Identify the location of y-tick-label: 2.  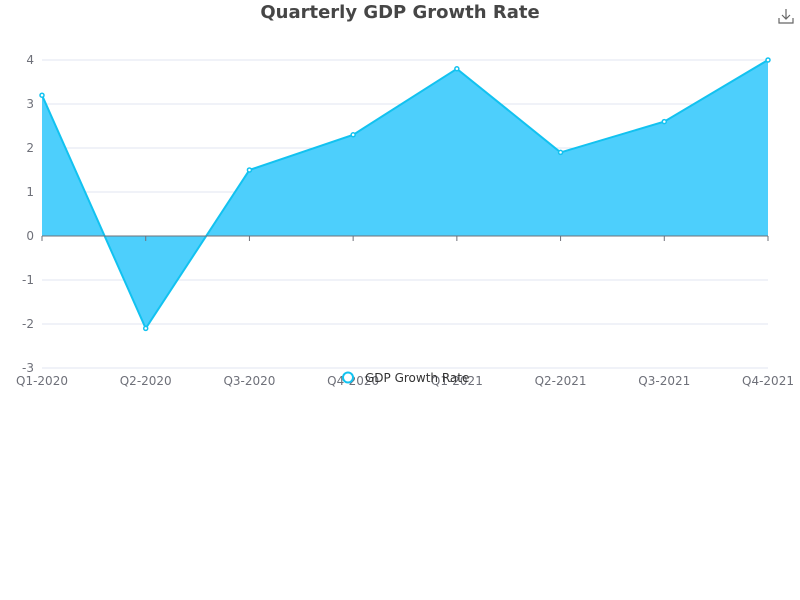
(30, 148).